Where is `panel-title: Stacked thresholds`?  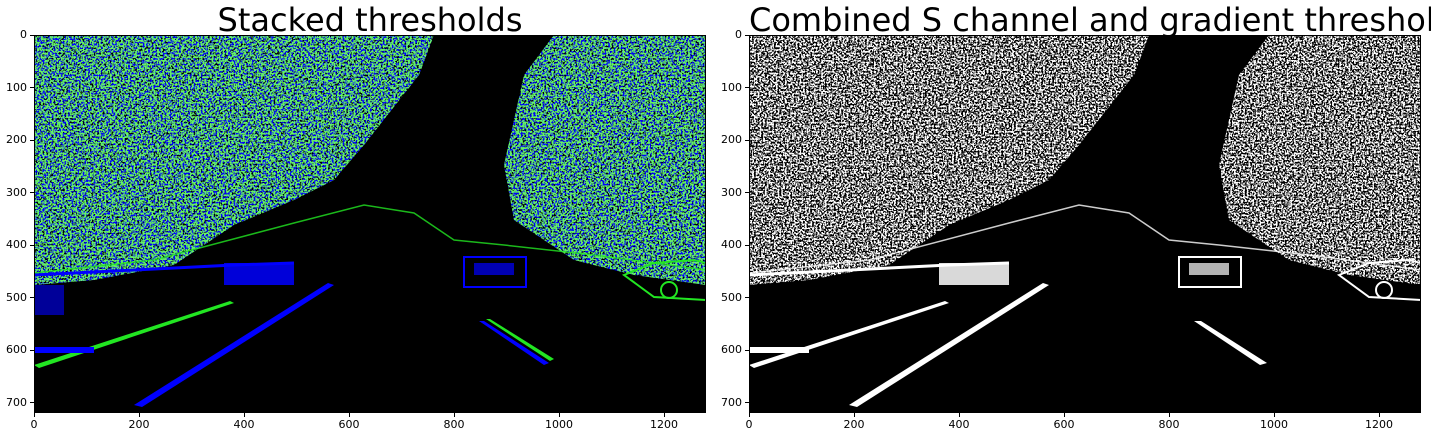 panel-title: Stacked thresholds is located at coordinates (370, 20).